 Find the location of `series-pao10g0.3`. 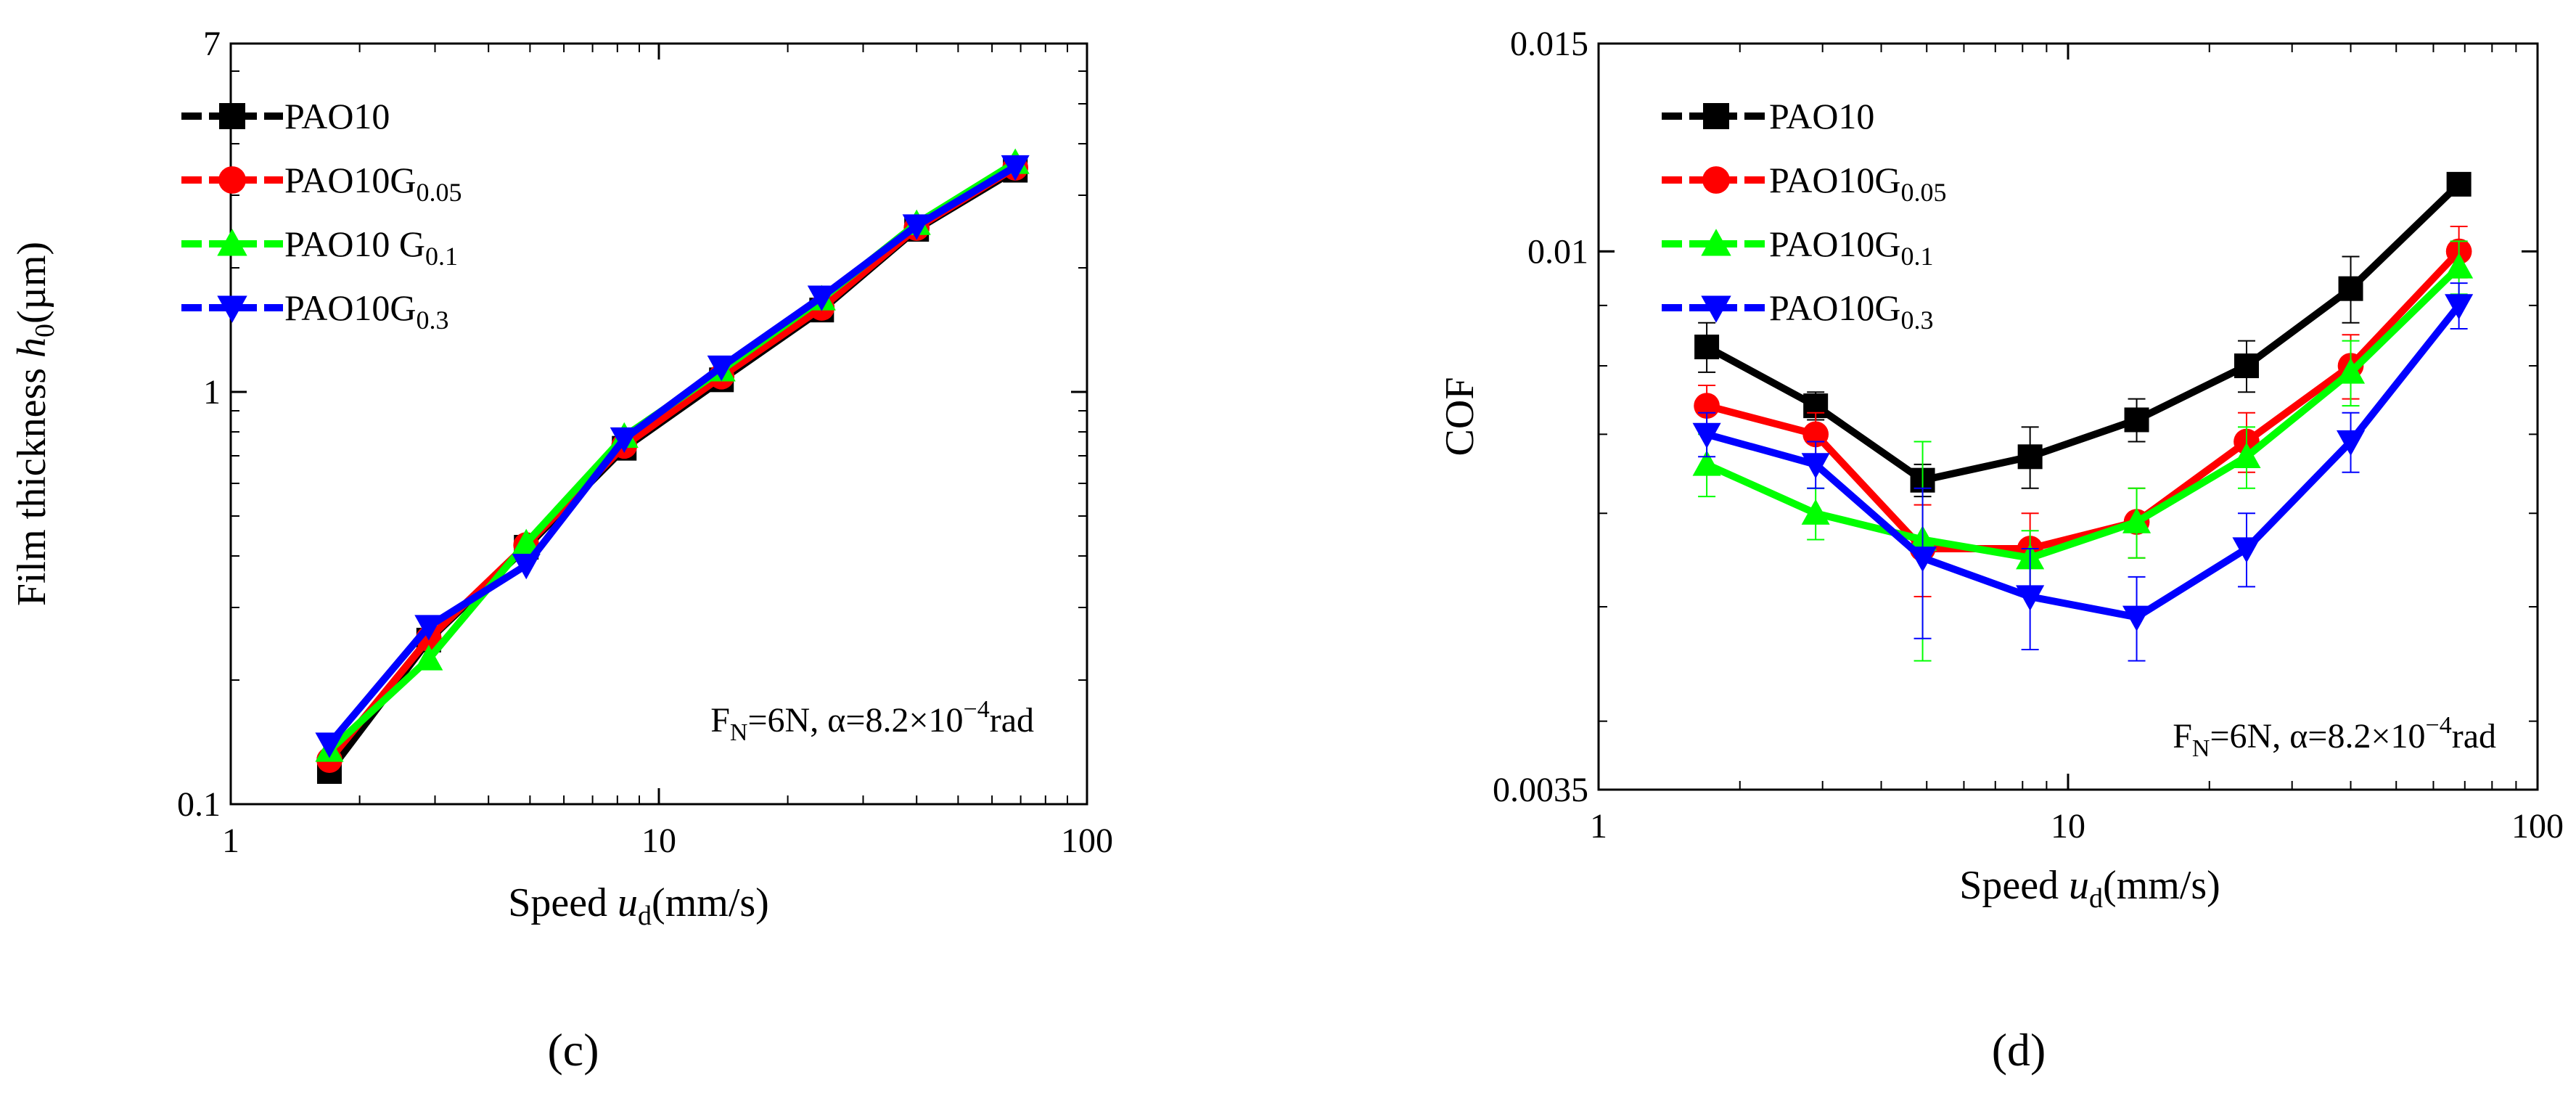

series-pao10g0.3 is located at coordinates (2083, 472).